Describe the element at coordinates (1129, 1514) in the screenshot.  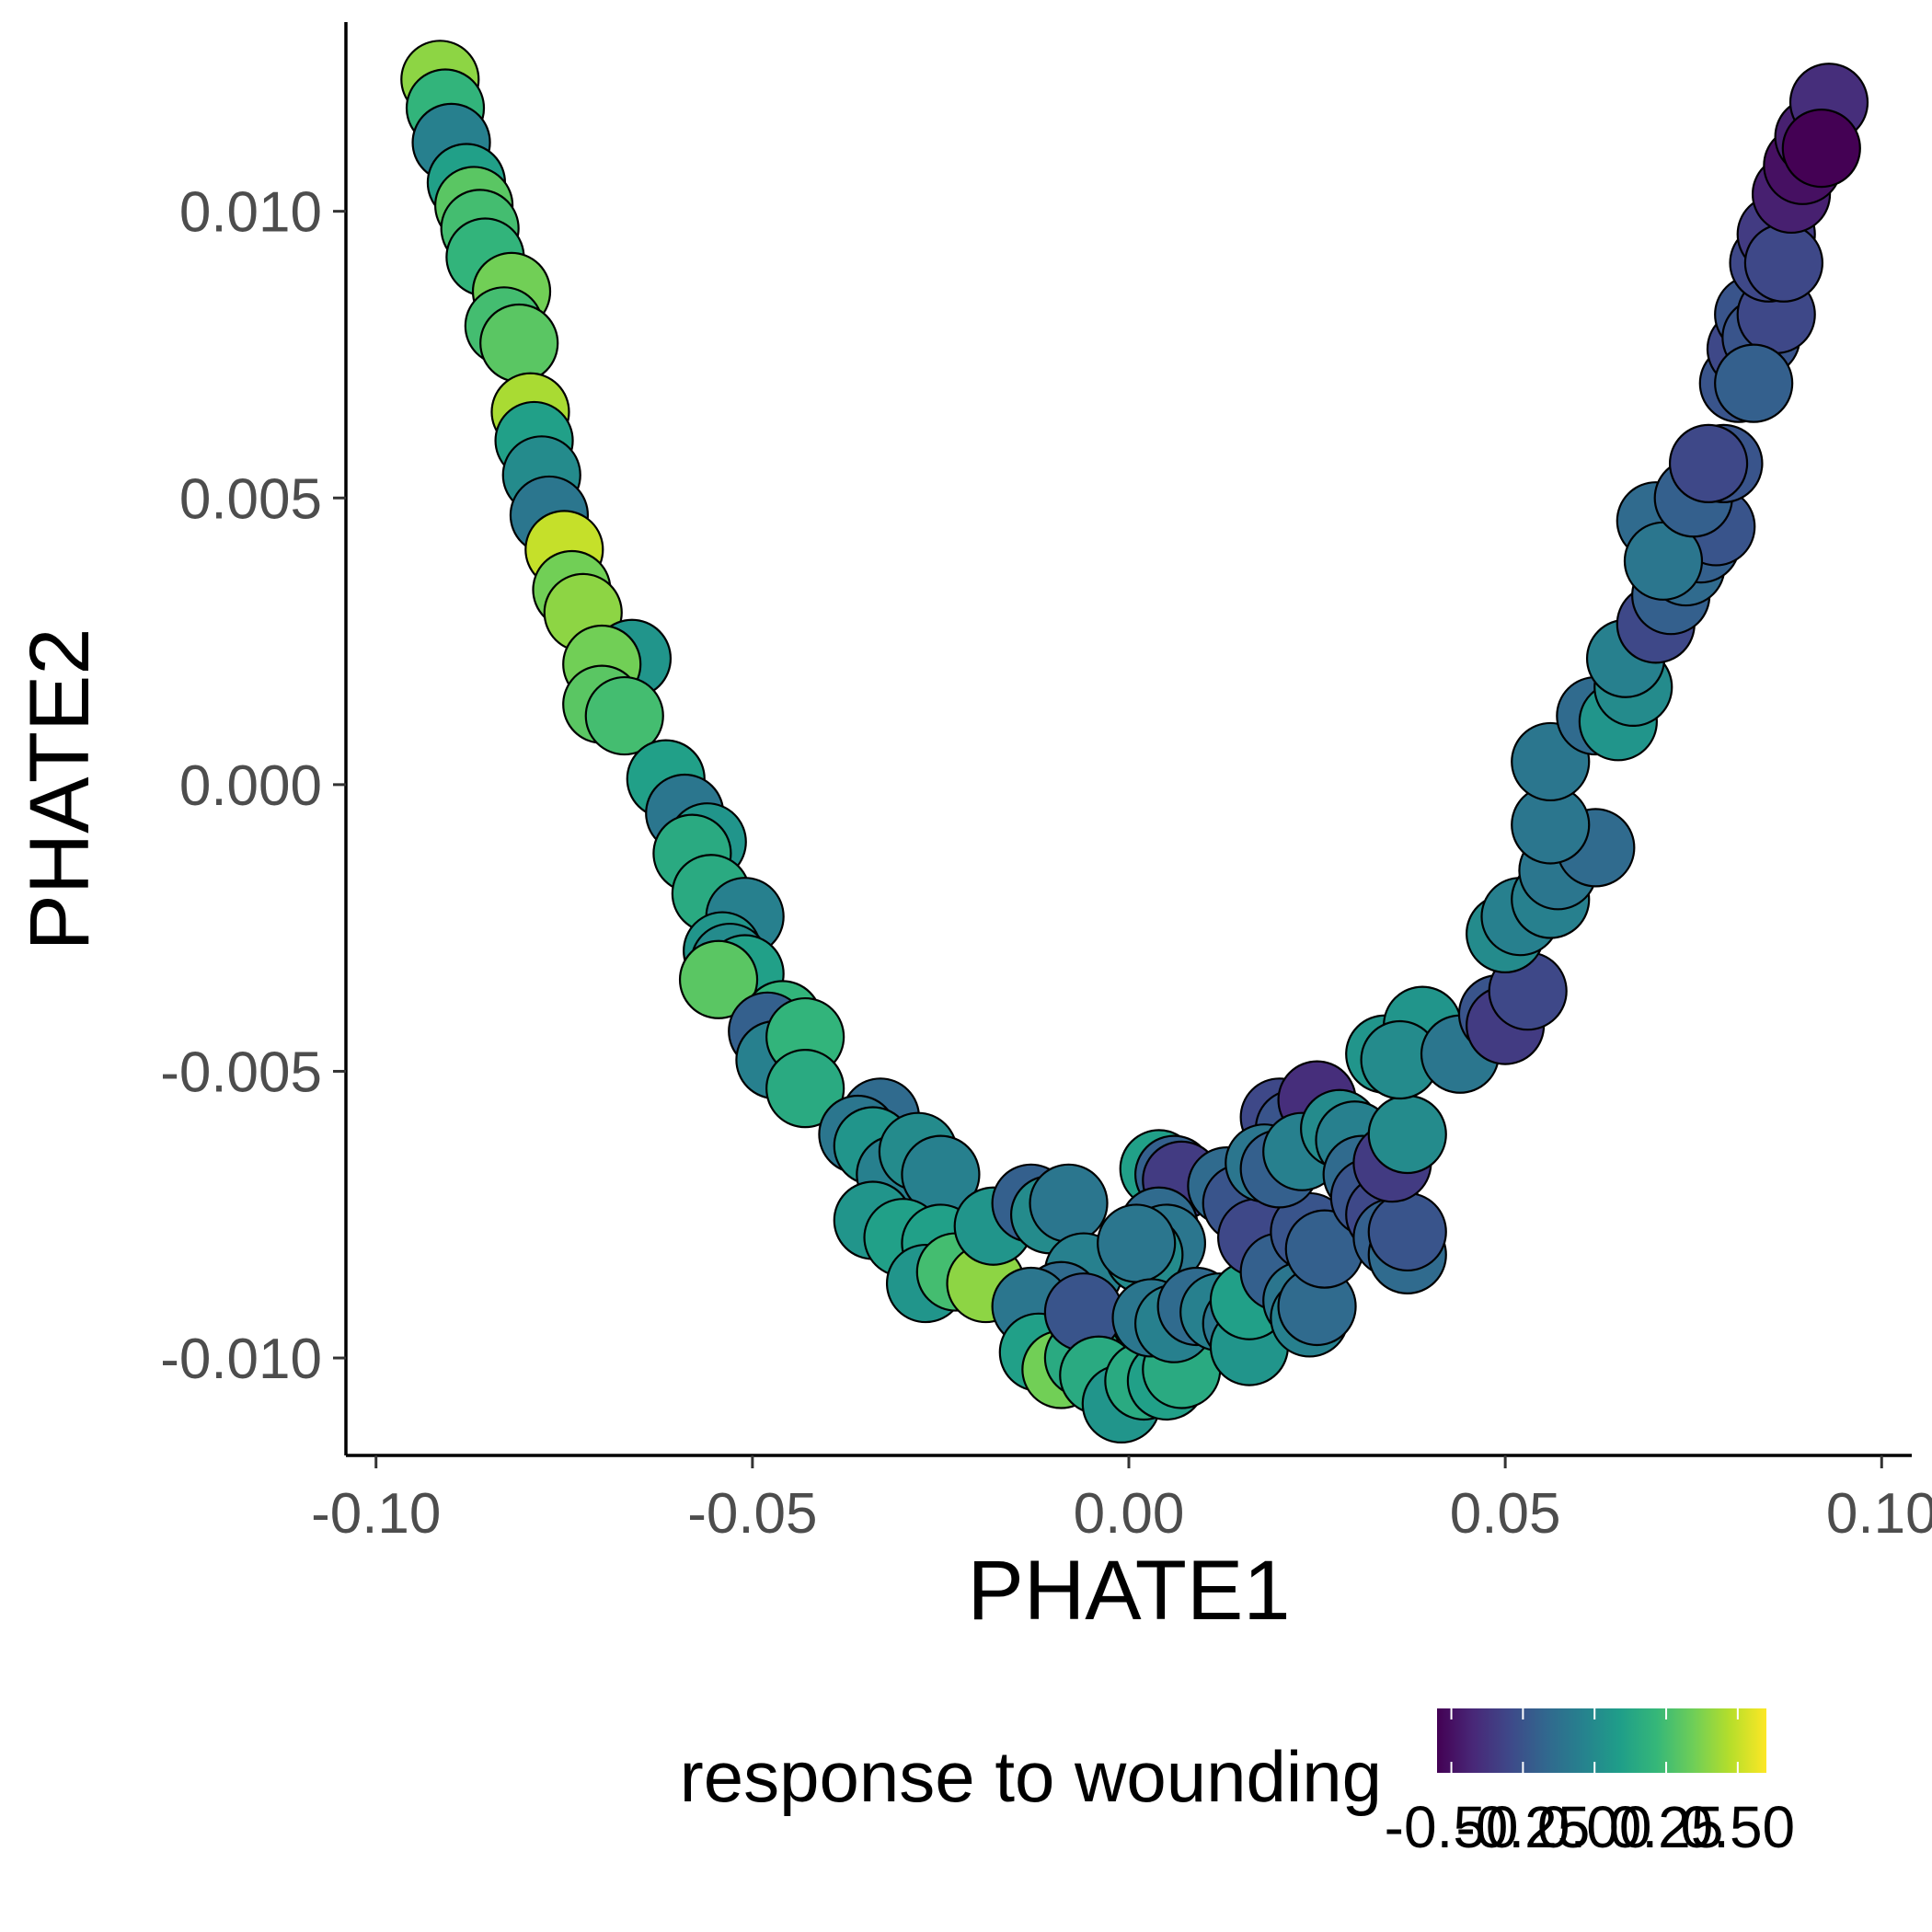
I see `x-tick-label: 0.00` at that location.